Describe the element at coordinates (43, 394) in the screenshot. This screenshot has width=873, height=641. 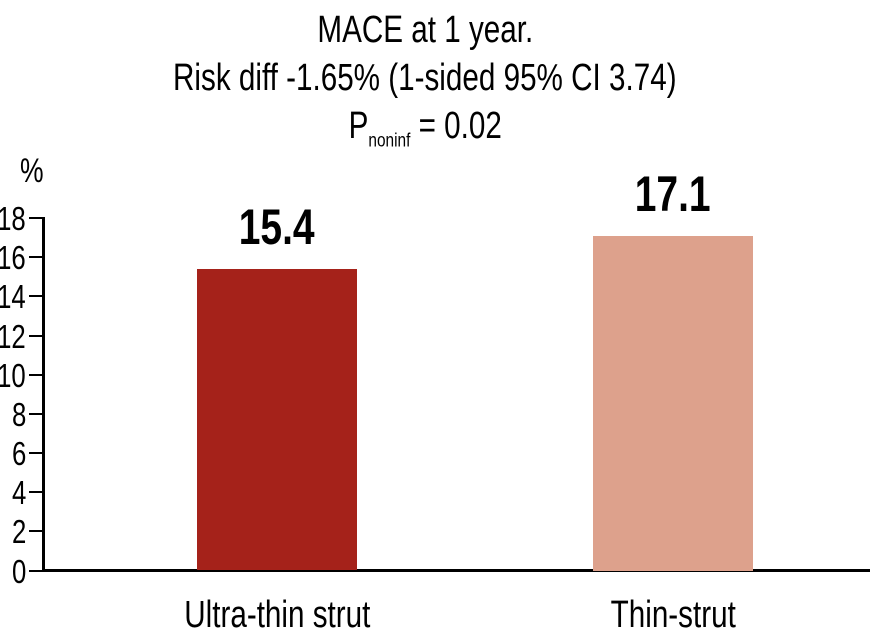
I see `y-axis-line` at that location.